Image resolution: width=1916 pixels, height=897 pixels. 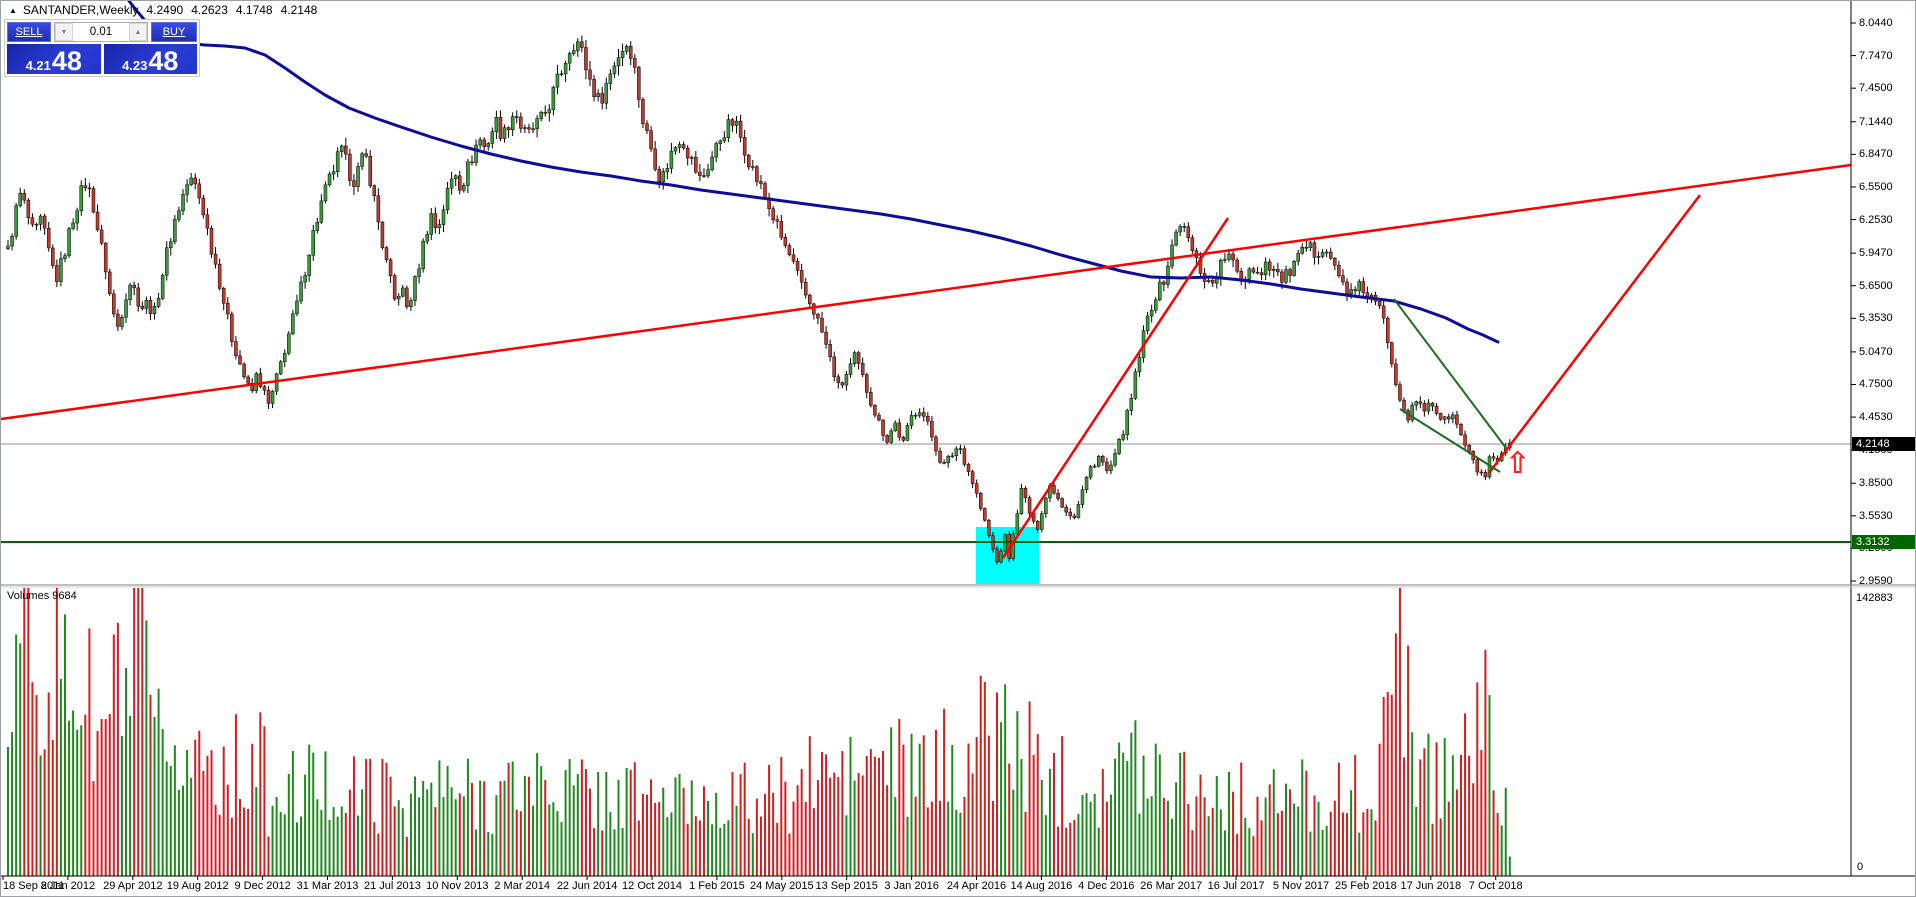 What do you see at coordinates (1883, 444) in the screenshot?
I see `current-price-tag: 4.2148` at bounding box center [1883, 444].